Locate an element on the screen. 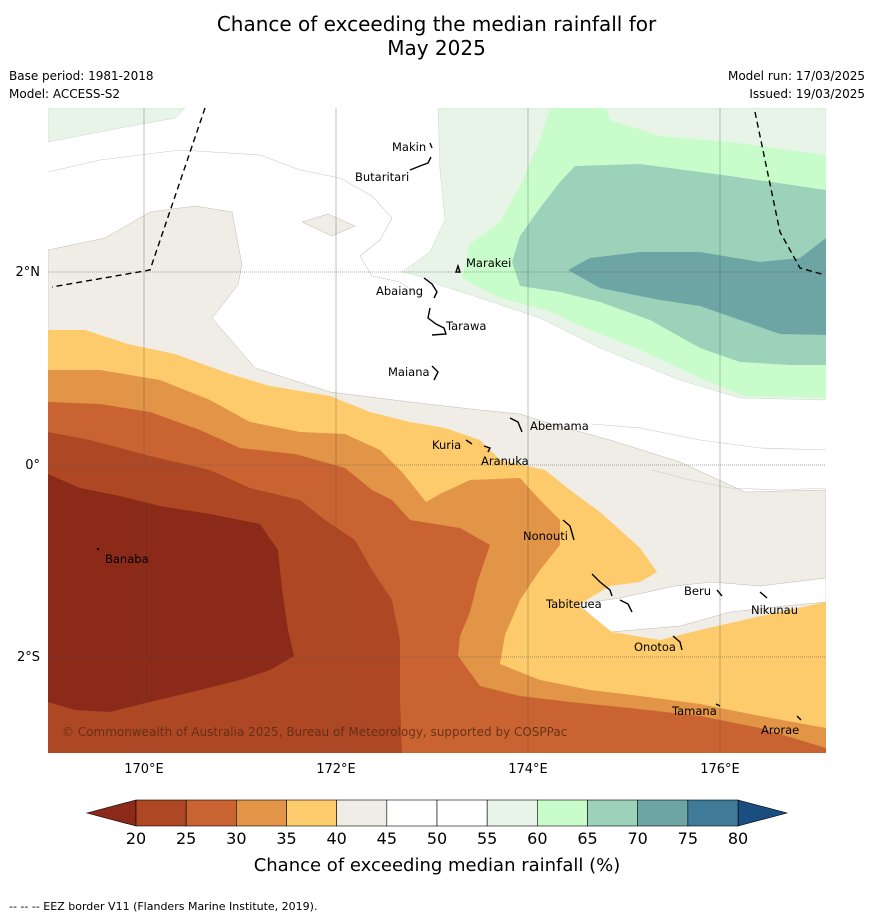 The image size is (873, 919). label-butaritari: Butaritari is located at coordinates (382, 177).